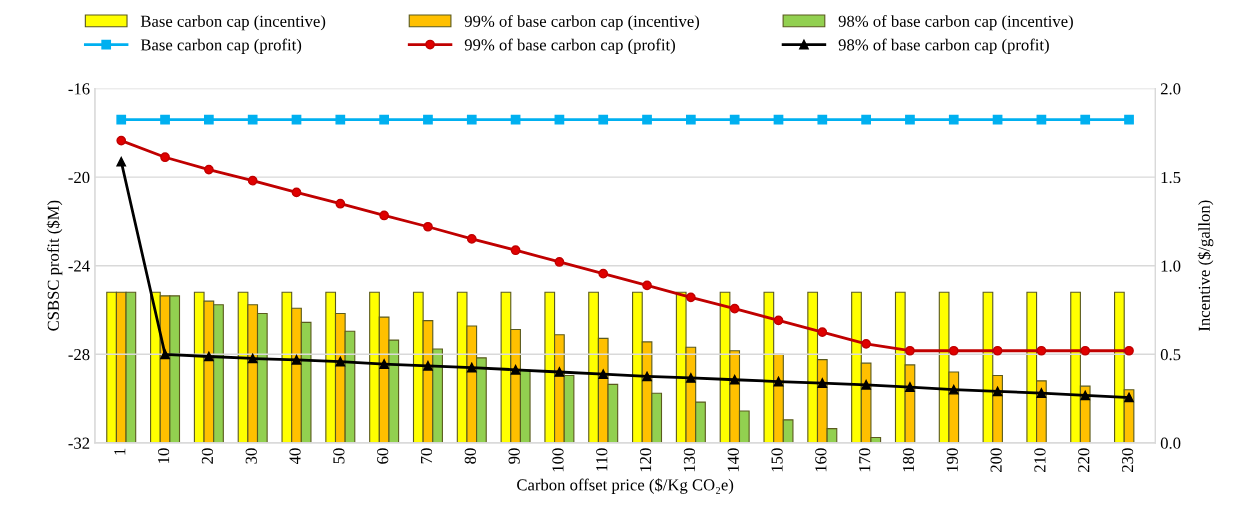 This screenshot has height=521, width=1233. I want to click on y2-axis-title: Incentive ($/gallon), so click(1205, 266).